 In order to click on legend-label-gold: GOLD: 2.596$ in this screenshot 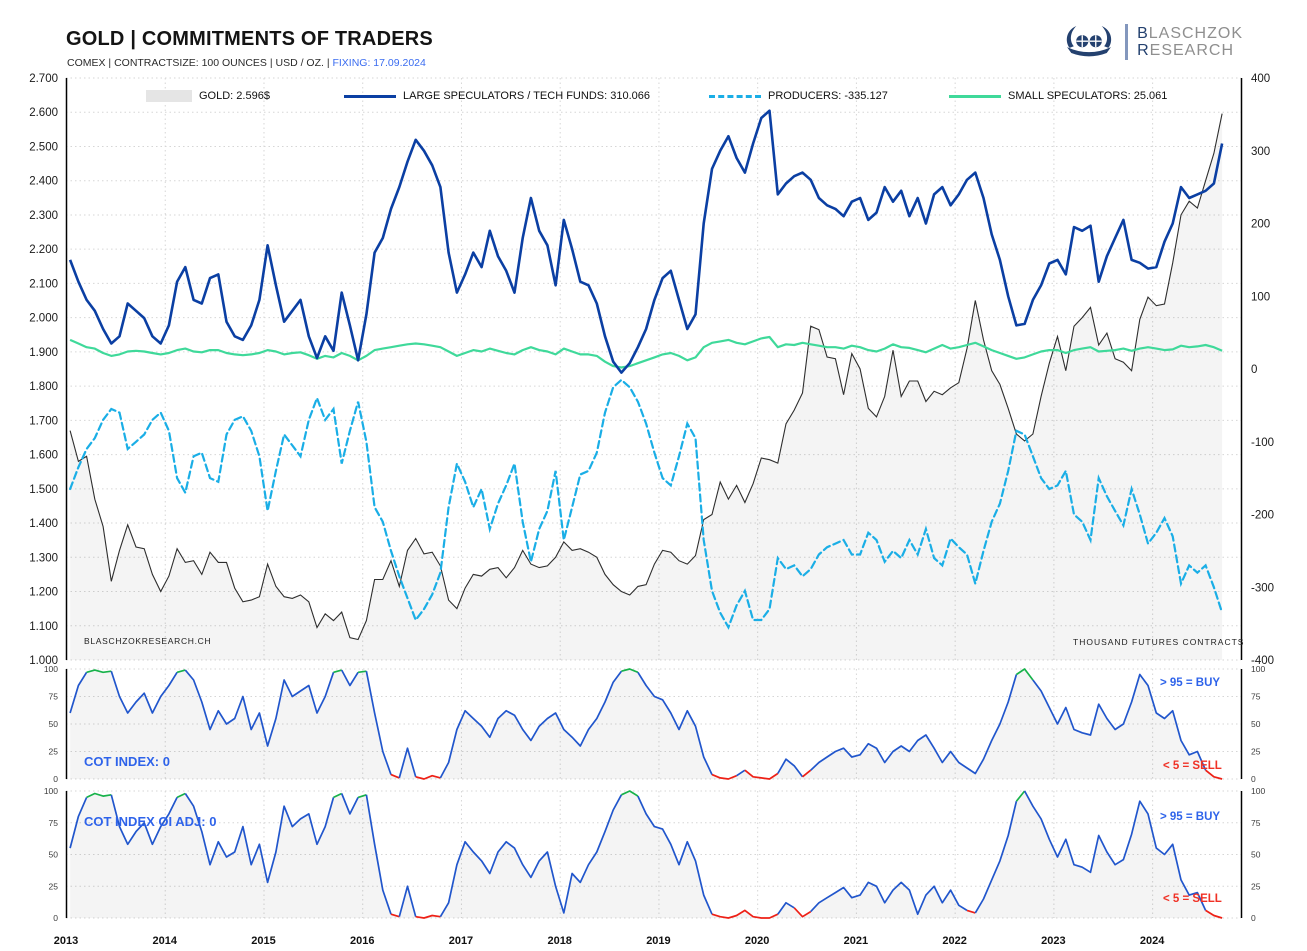, I will do `click(234, 96)`.